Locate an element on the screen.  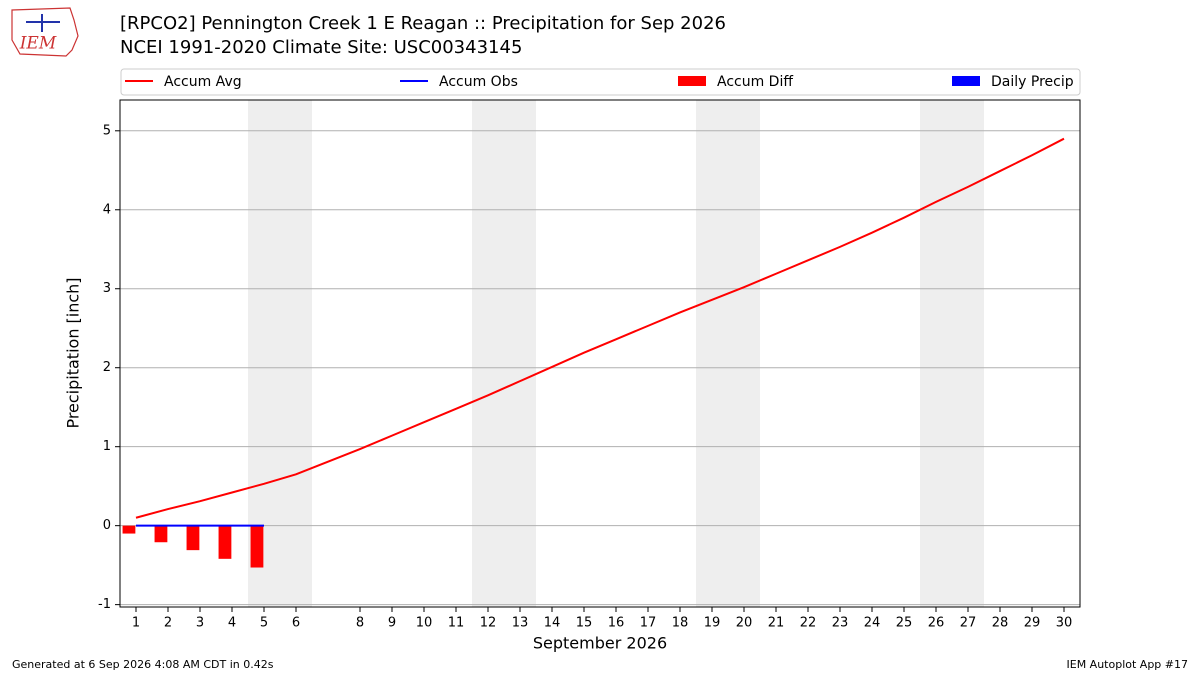
y-tick-label: 3 is located at coordinates (107, 288).